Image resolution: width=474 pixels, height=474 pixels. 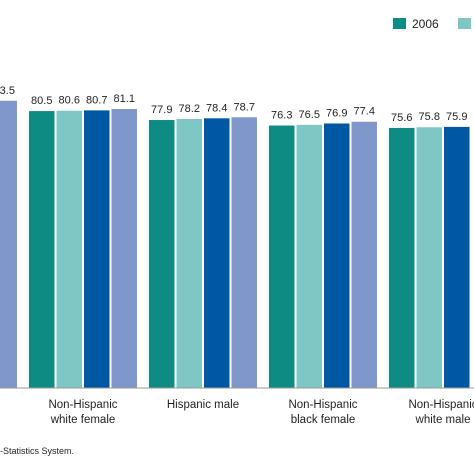 I want to click on value-label: 77.9, so click(x=161, y=110).